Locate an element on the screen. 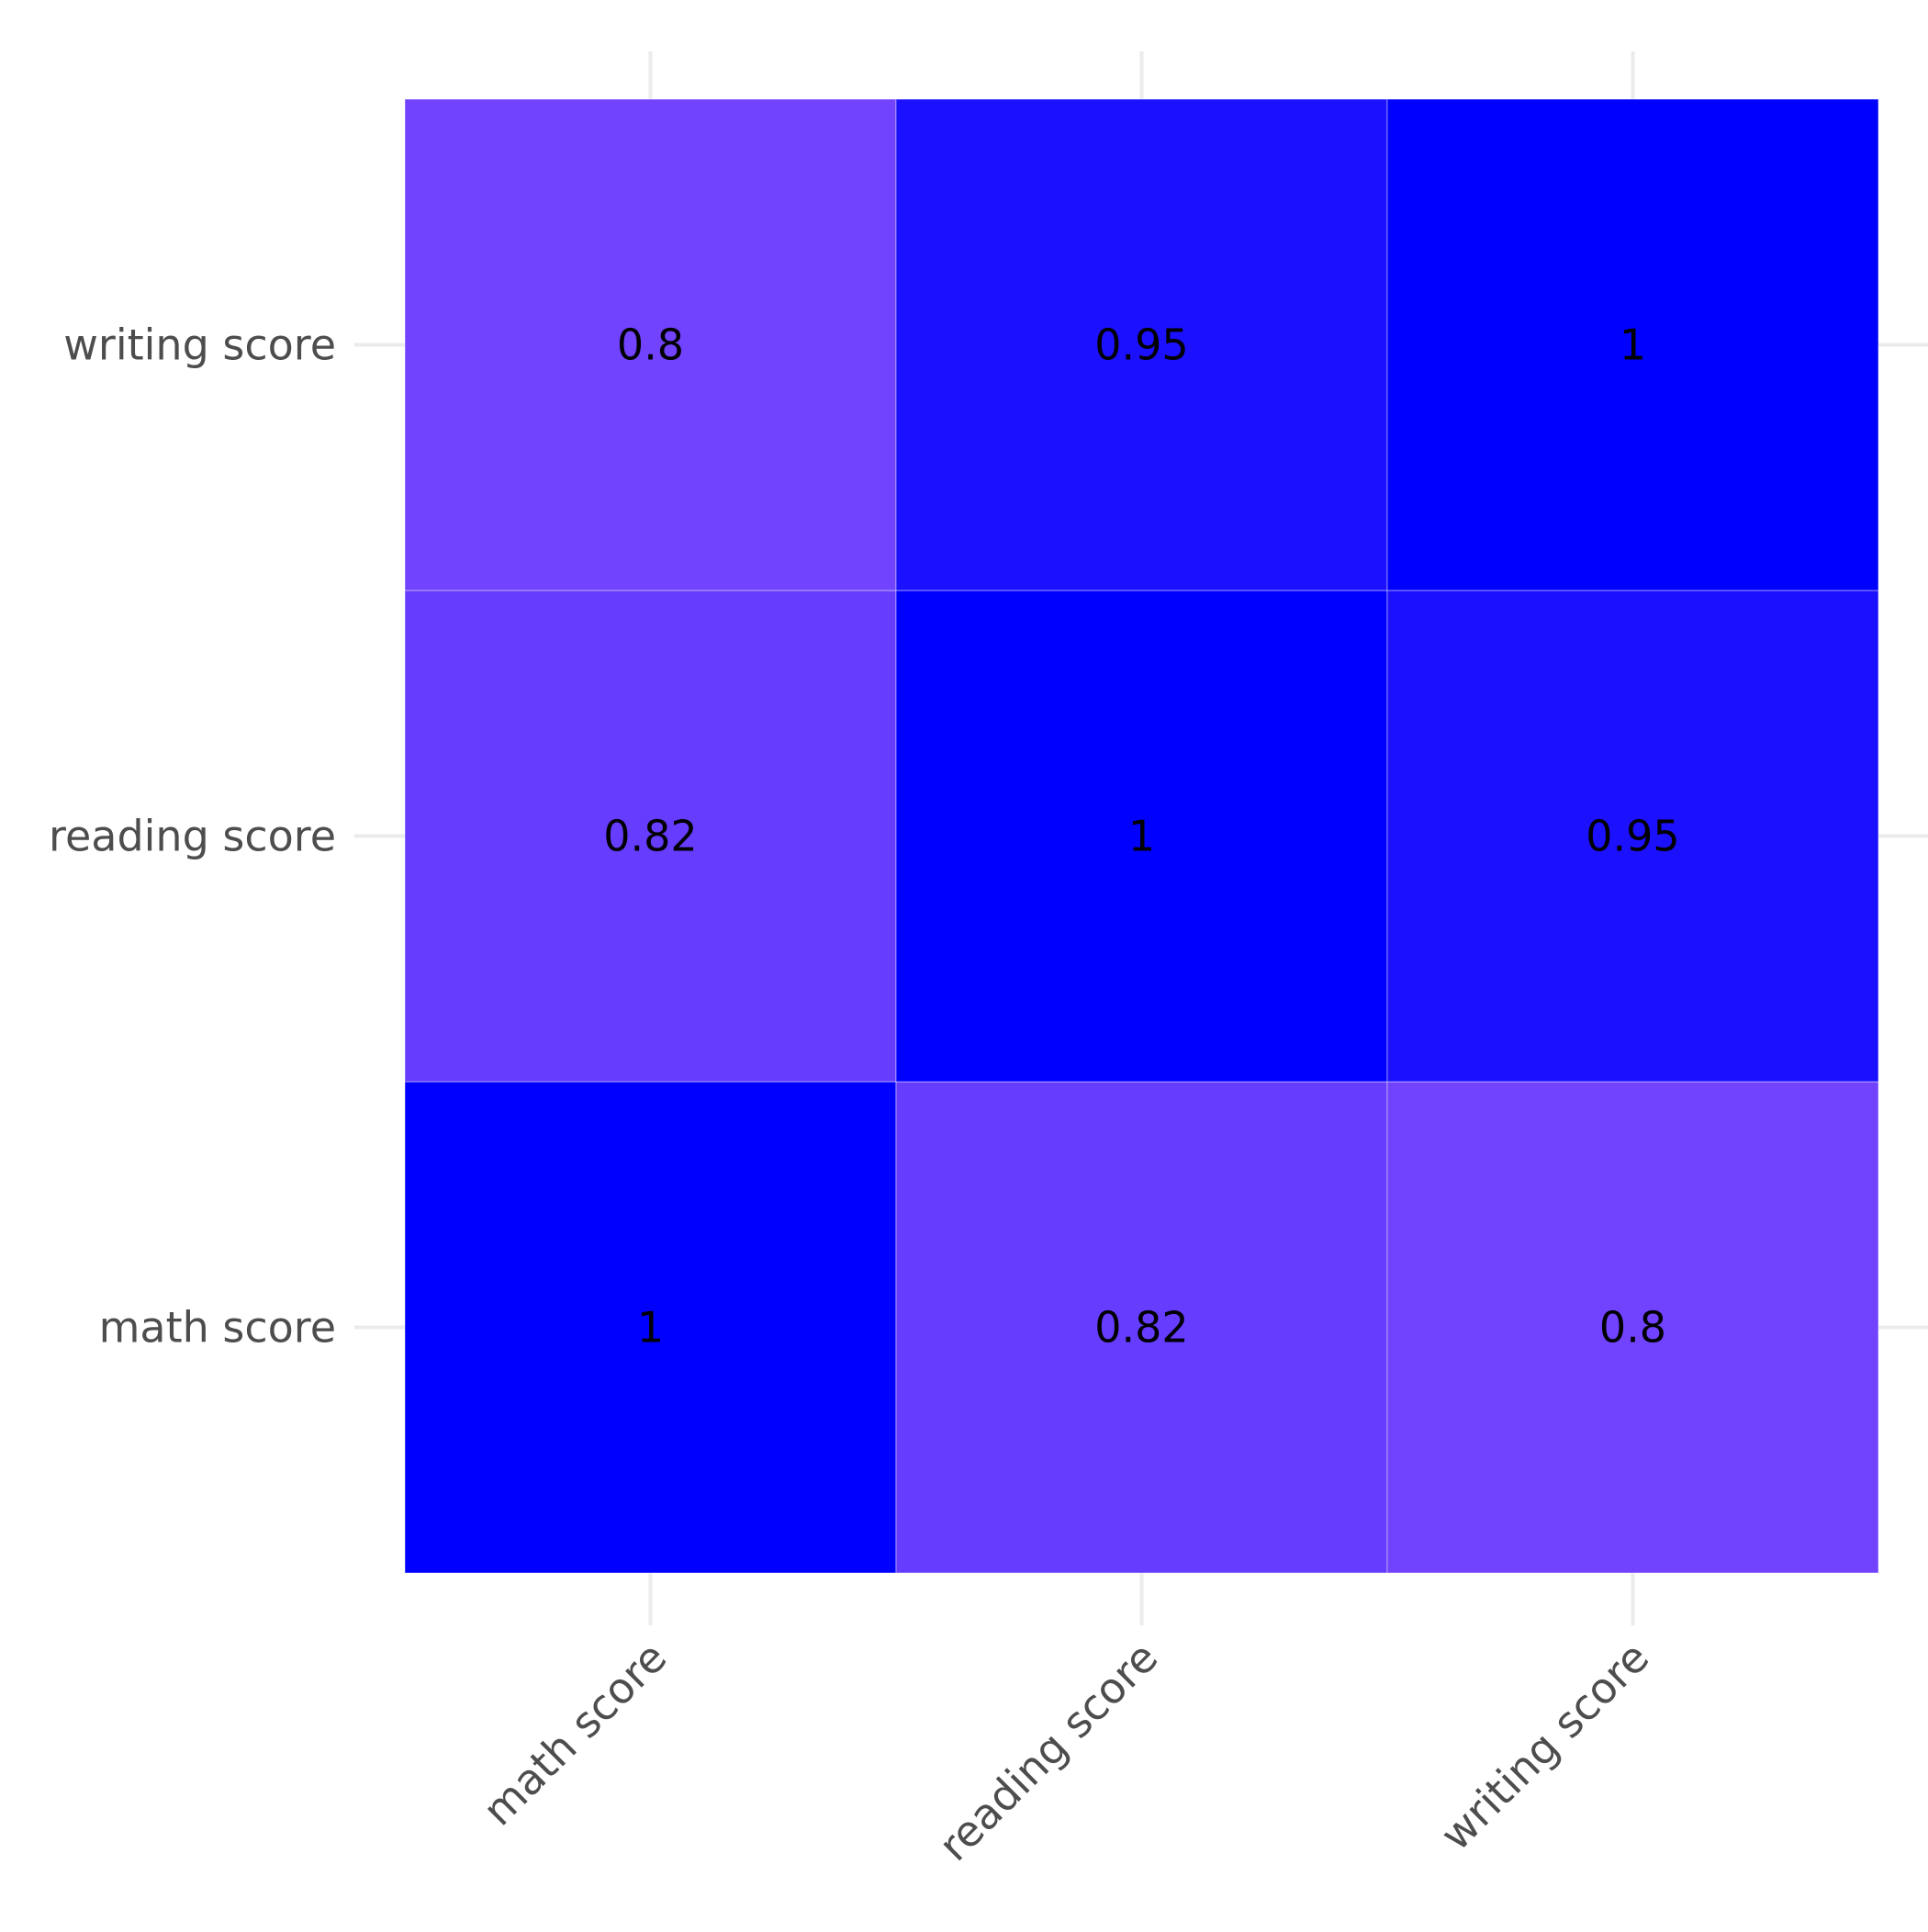 This screenshot has height=1932, width=1928. y-tick-label: reading score is located at coordinates (192, 836).